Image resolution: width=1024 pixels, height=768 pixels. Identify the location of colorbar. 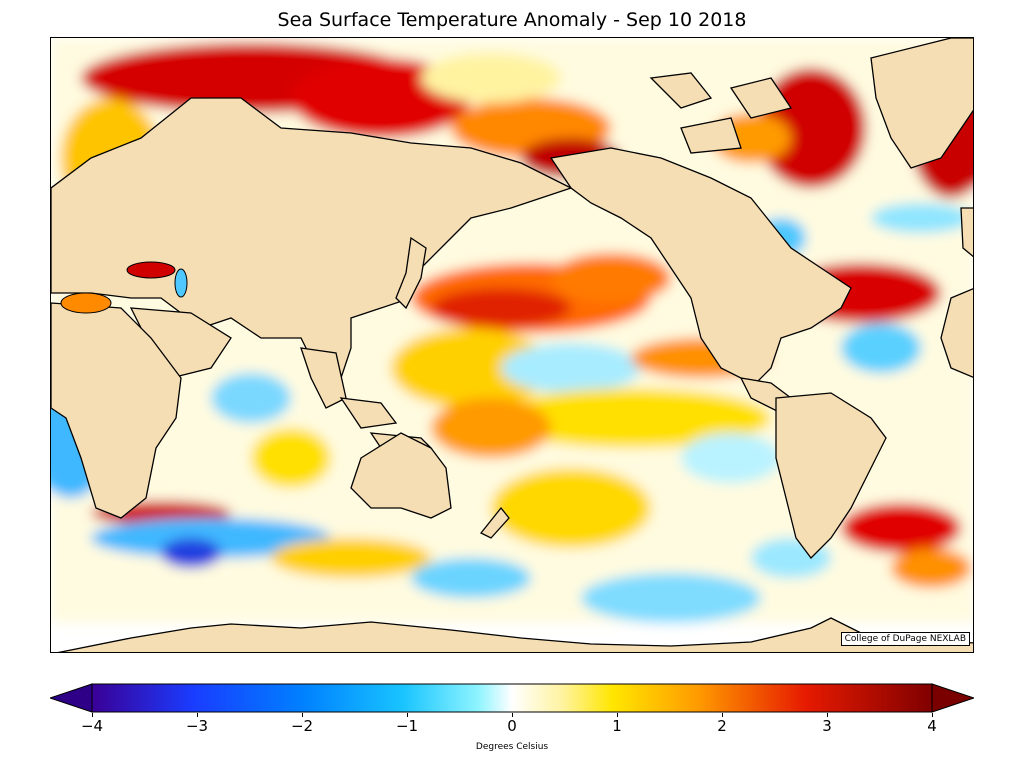
(512, 698).